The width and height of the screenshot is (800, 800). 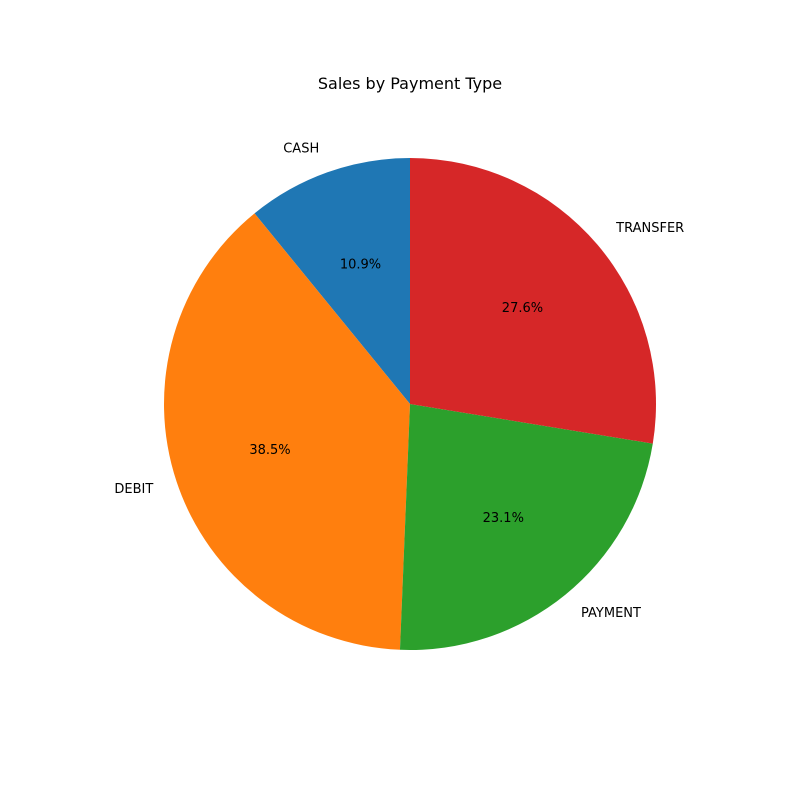 What do you see at coordinates (133, 489) in the screenshot?
I see `slice-label-debit: DEBIT` at bounding box center [133, 489].